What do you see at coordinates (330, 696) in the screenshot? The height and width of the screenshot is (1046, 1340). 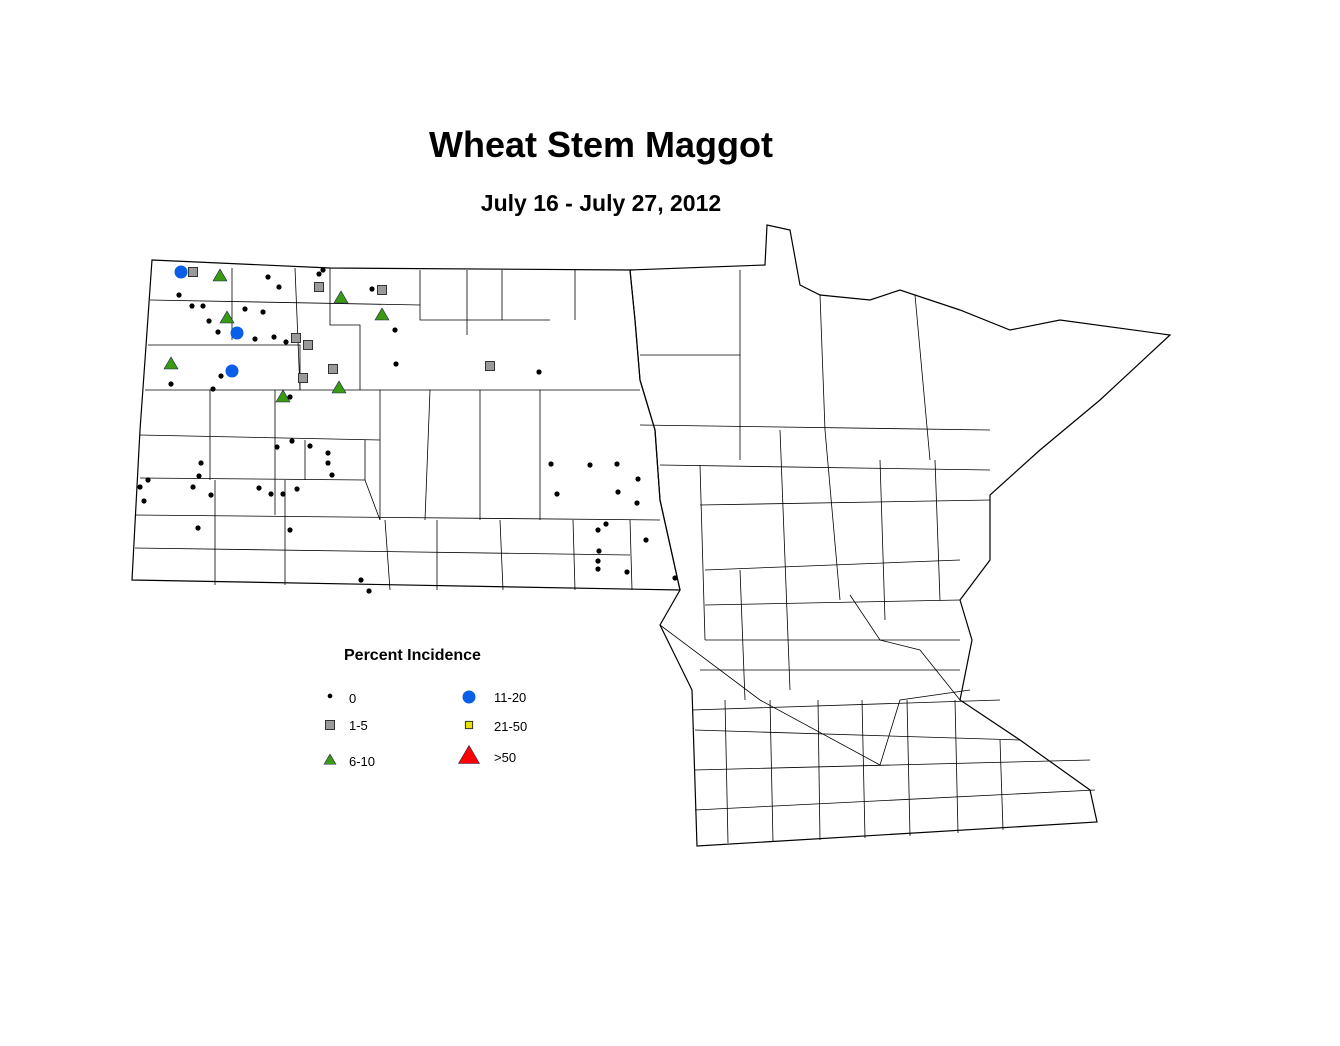 I see `legend-symbol-dot-icon` at bounding box center [330, 696].